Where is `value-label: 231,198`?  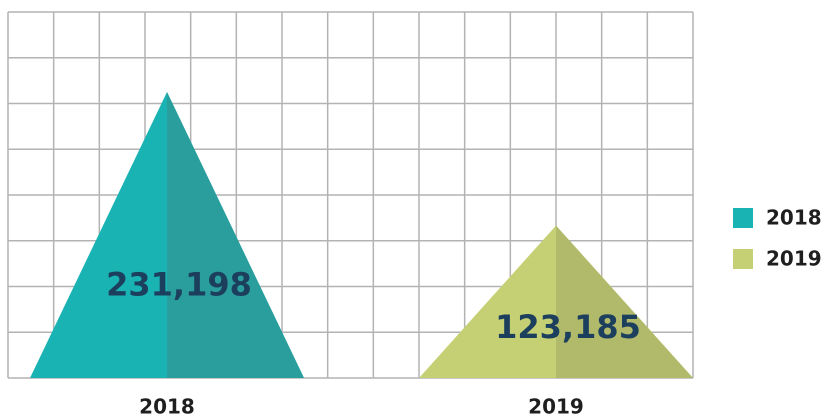
value-label: 231,198 is located at coordinates (179, 284).